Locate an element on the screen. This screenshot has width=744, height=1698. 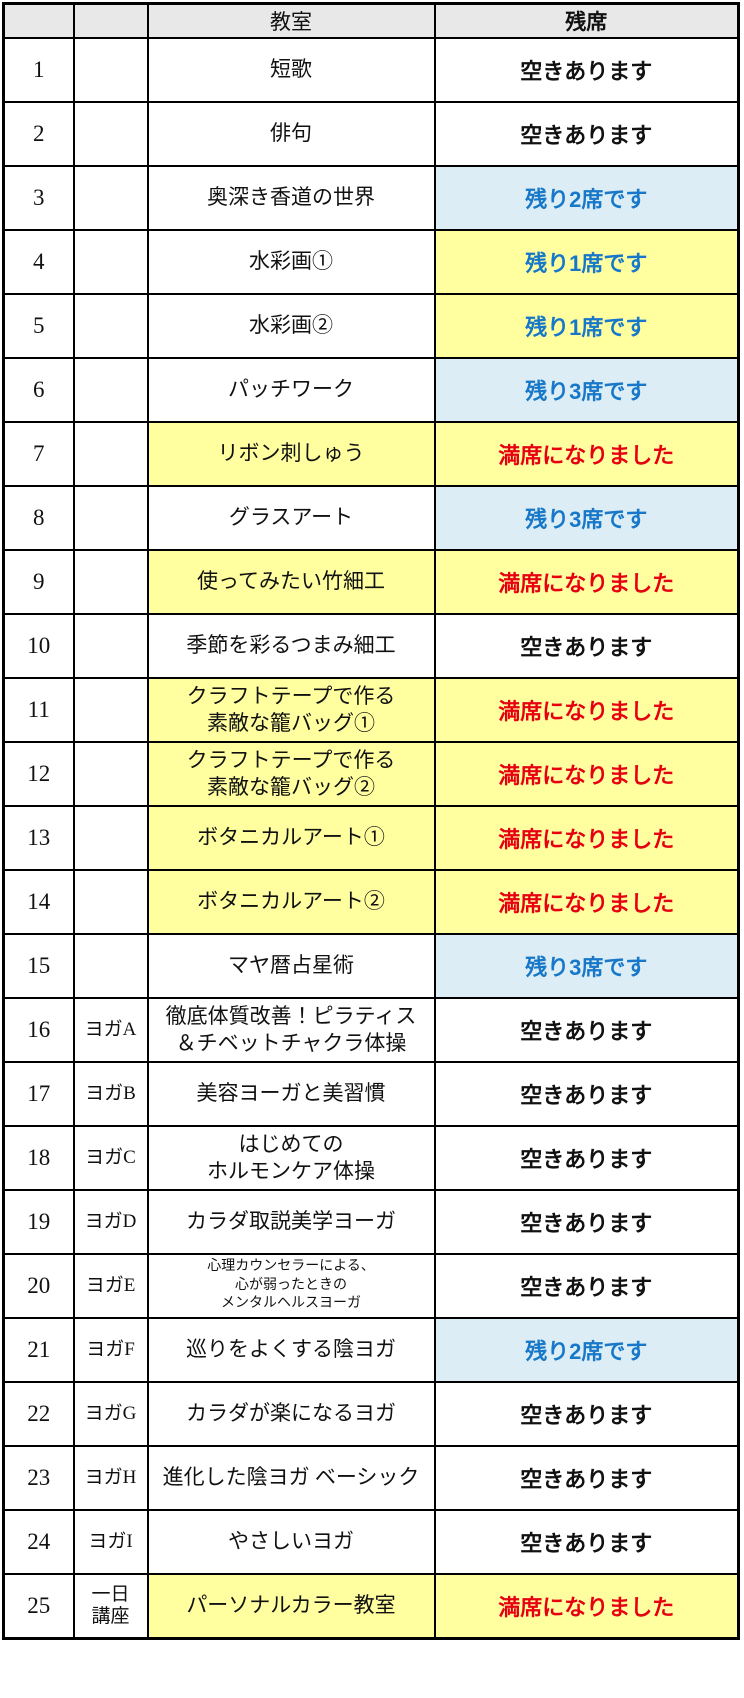
class-name-cell: マヤ暦占星術 is located at coordinates (291, 966).